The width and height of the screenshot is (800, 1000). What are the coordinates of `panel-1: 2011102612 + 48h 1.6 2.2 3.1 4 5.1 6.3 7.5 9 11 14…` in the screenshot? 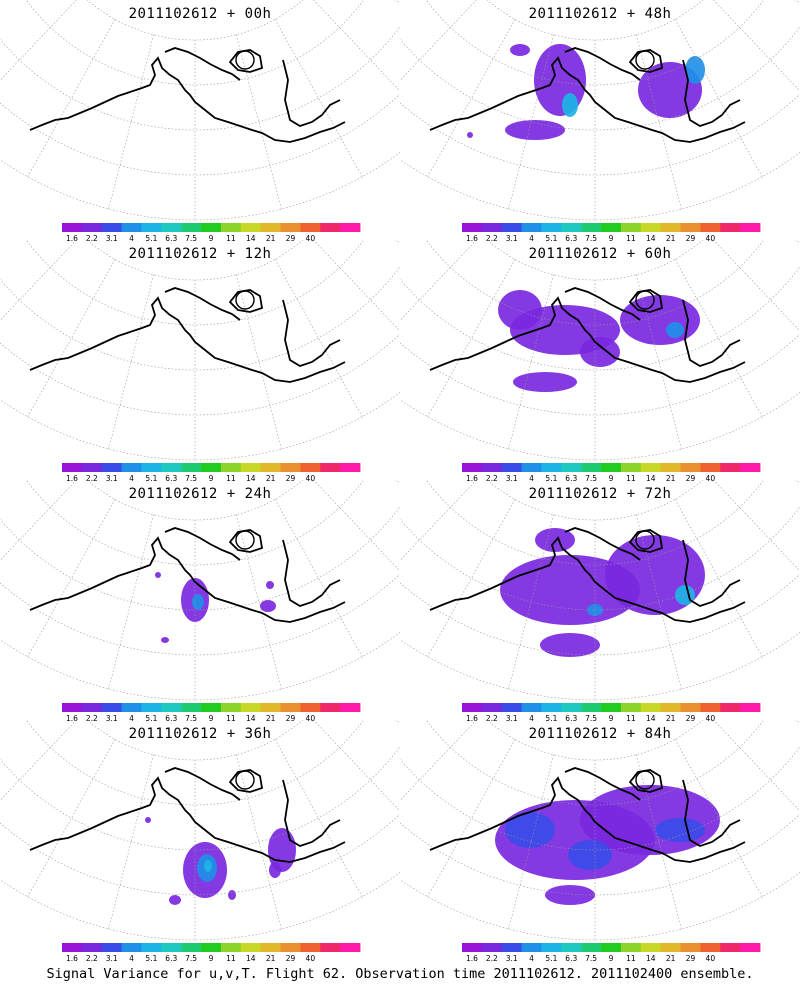 It's located at (600, 122).